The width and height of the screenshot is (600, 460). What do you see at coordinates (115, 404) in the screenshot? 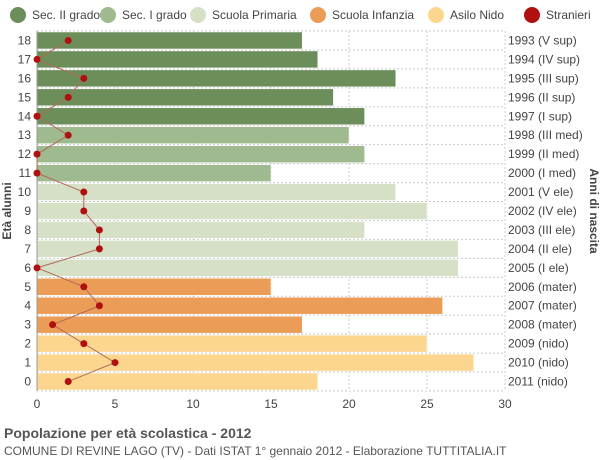
I see `x-tick-label: 5` at bounding box center [115, 404].